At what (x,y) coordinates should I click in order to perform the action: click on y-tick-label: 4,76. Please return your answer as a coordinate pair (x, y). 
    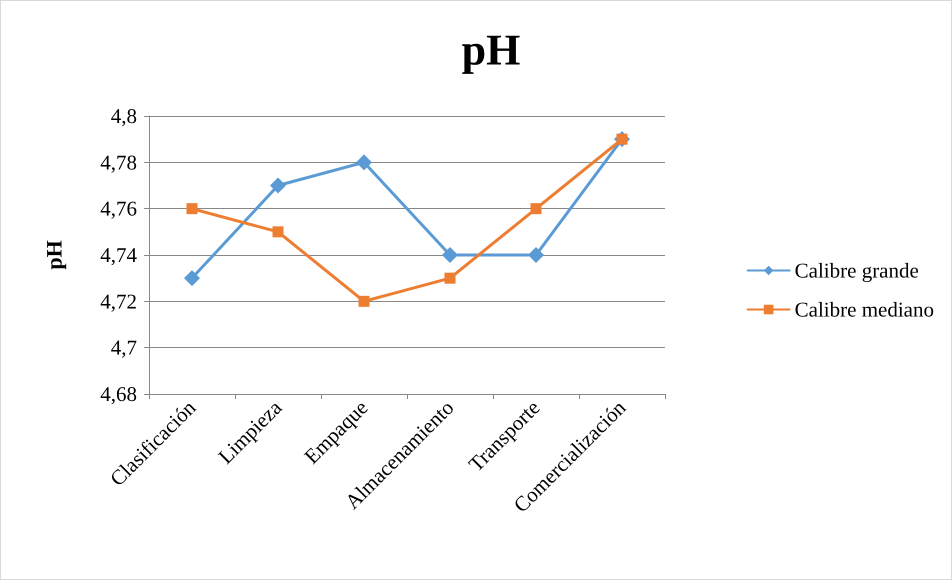
    Looking at the image, I should click on (118, 208).